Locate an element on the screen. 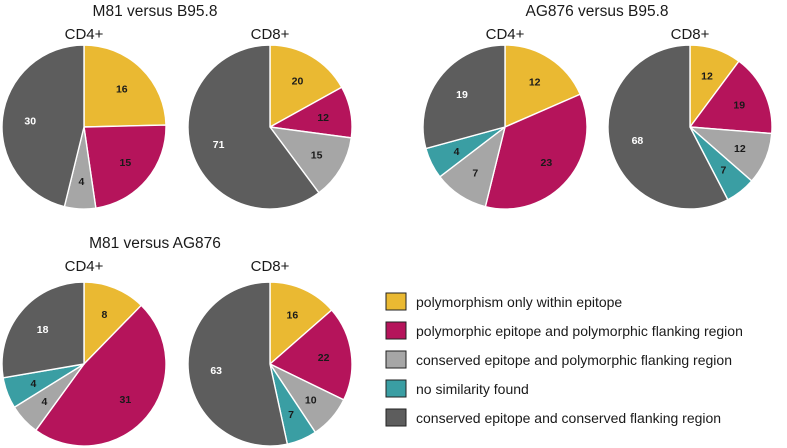 This screenshot has width=787, height=448. pie: CD8+ 12 19 12 7 68 is located at coordinates (690, 118).